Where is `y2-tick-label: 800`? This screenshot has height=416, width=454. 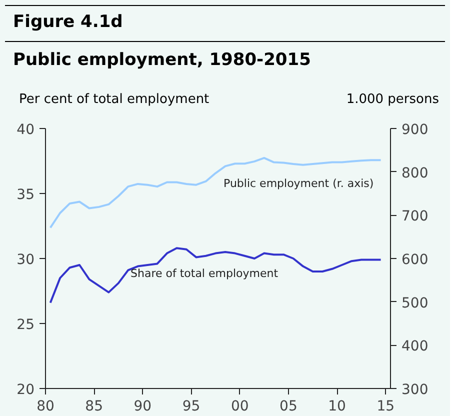
y2-tick-label: 800 is located at coordinates (415, 173).